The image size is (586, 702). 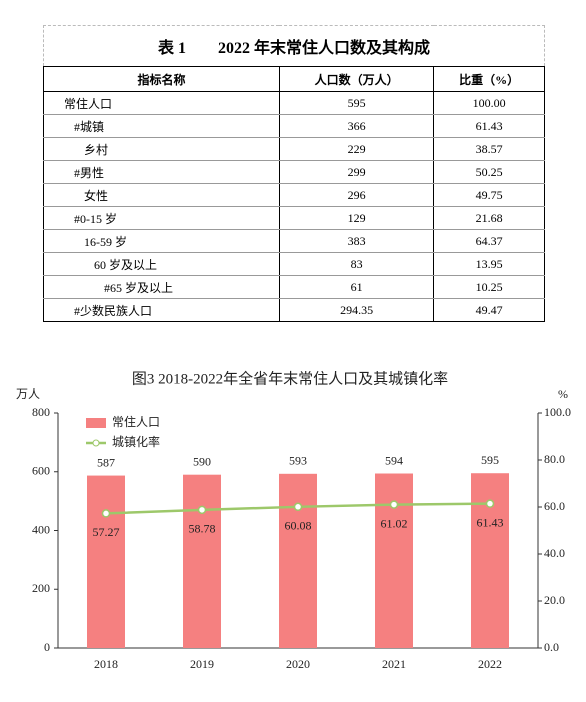 What do you see at coordinates (96, 423) in the screenshot?
I see `legend-swatch` at bounding box center [96, 423].